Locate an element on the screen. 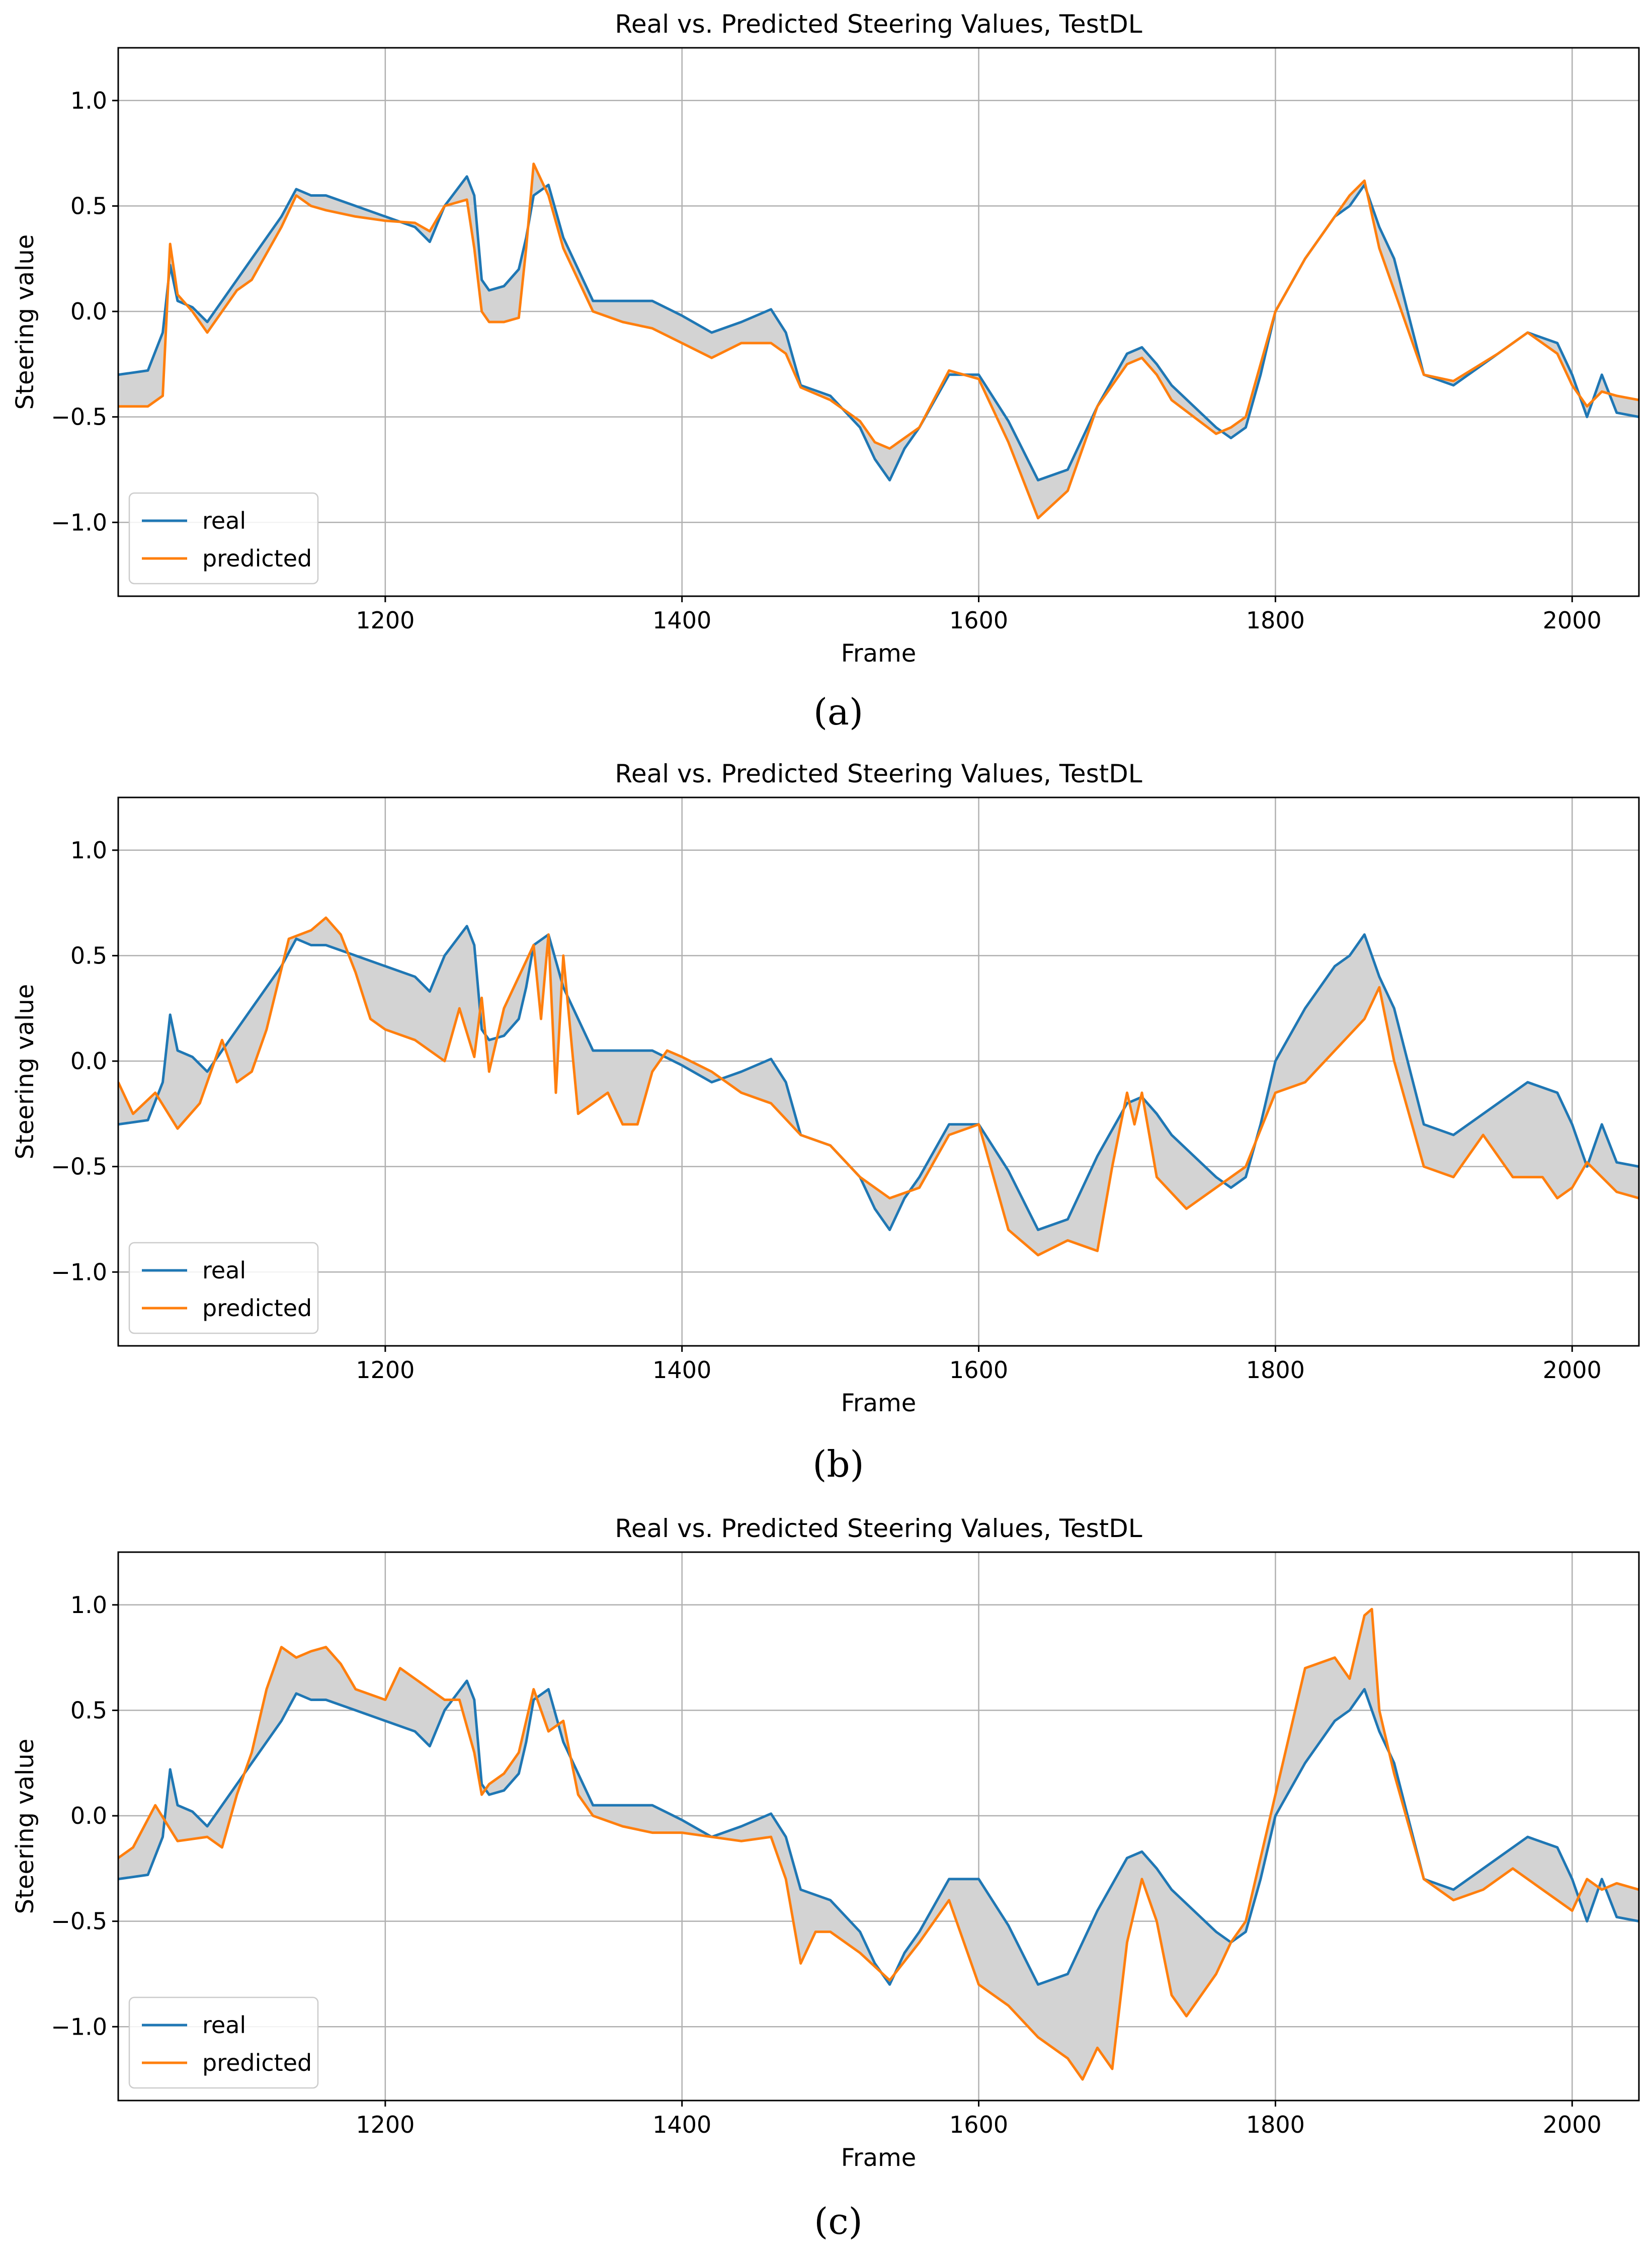 The image size is (1652, 2256). panel-label-b: (b) is located at coordinates (838, 1464).